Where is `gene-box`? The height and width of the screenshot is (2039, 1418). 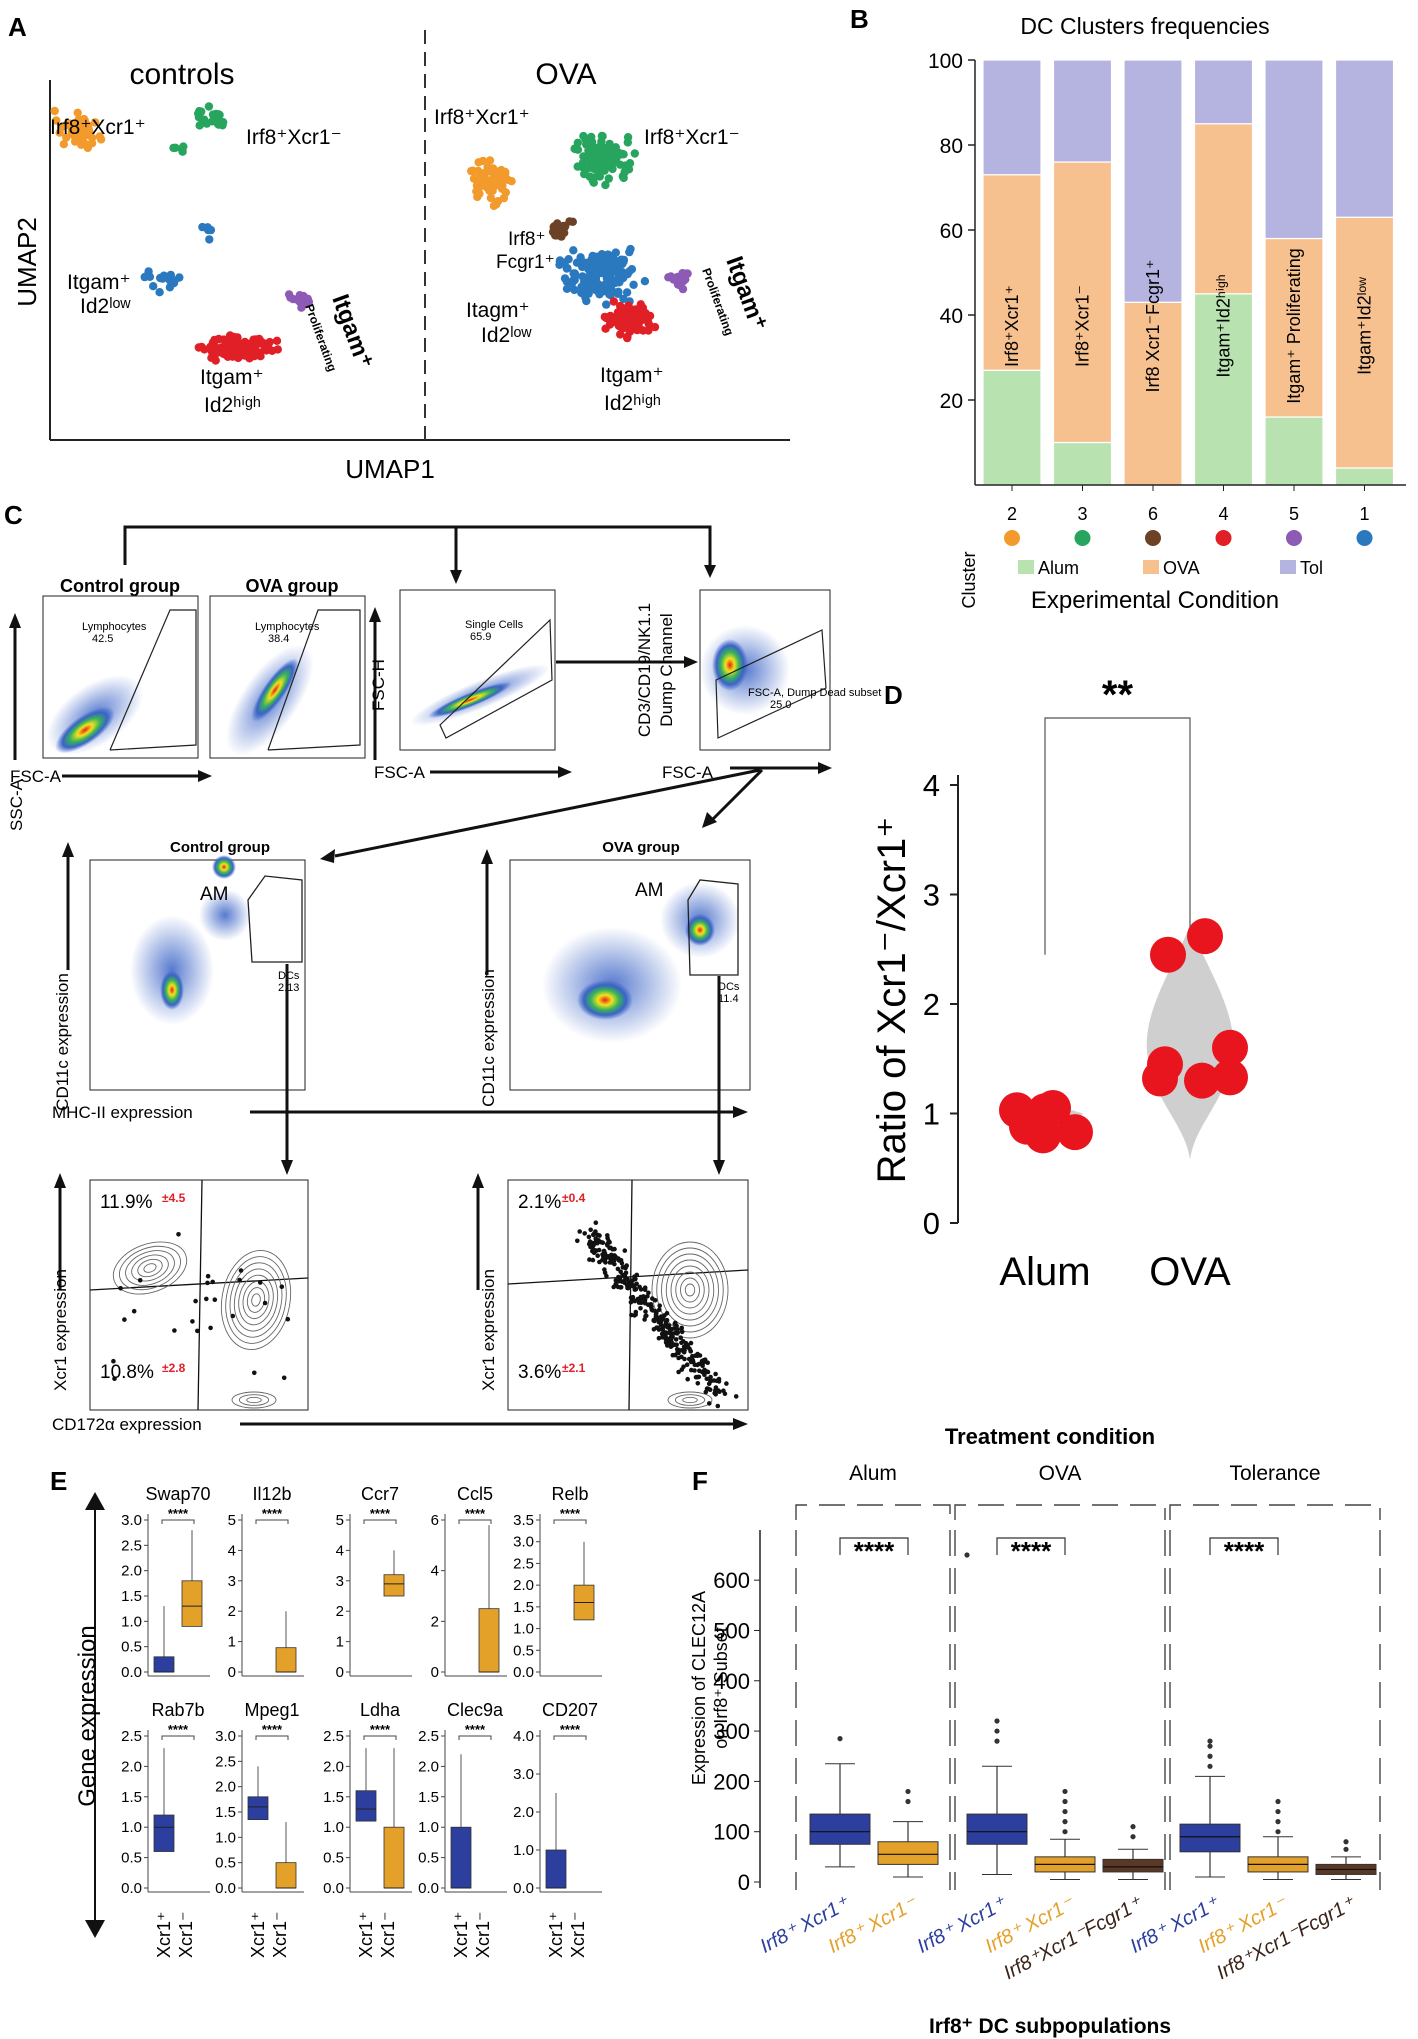
gene-box is located at coordinates (394, 1585).